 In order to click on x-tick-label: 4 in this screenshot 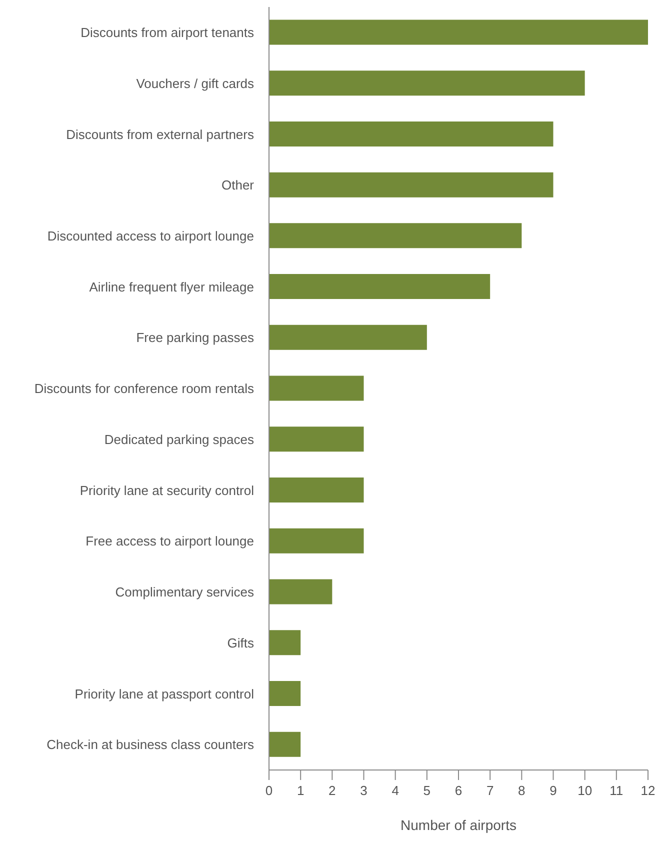, I will do `click(395, 790)`.